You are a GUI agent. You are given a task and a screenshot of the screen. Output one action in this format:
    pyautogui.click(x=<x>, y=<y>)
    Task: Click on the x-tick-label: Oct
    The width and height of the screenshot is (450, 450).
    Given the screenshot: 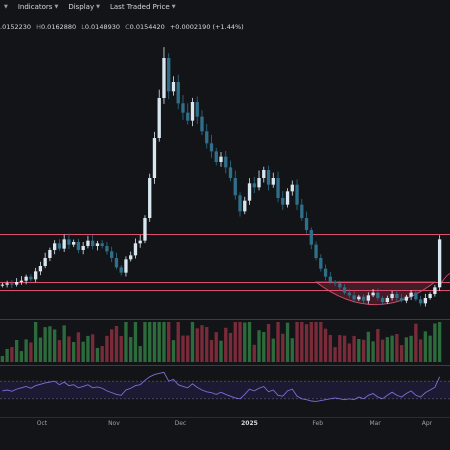 What is the action you would take?
    pyautogui.click(x=42, y=423)
    